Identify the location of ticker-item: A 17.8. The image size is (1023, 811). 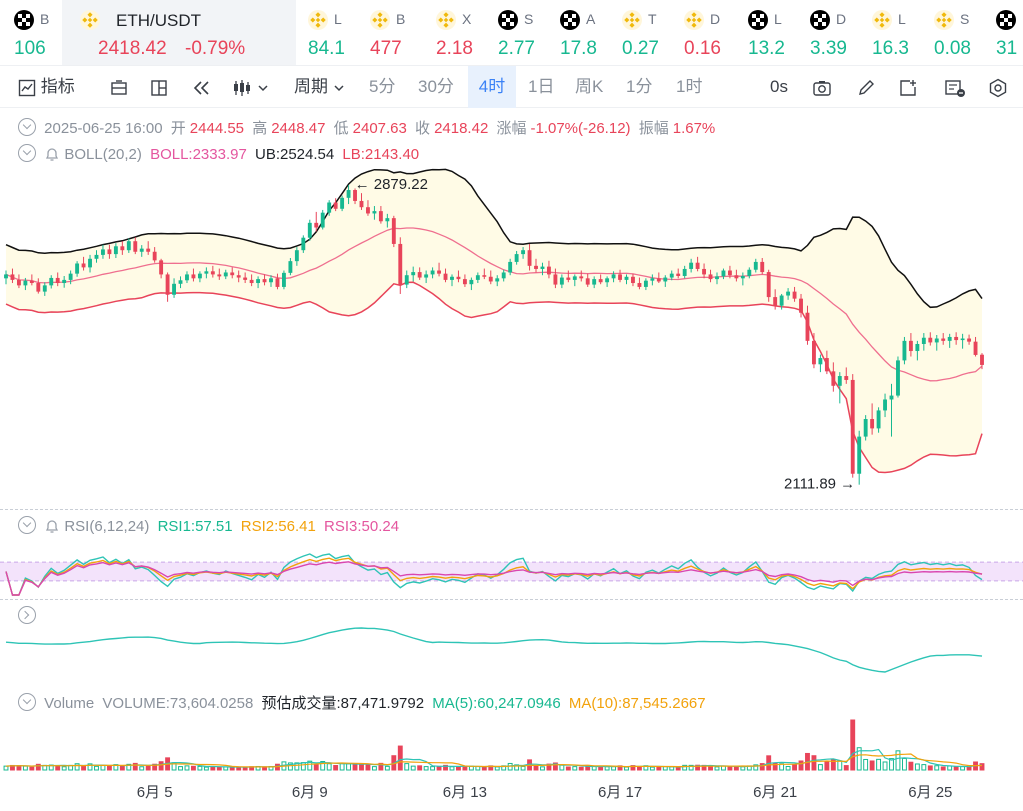
(590, 32).